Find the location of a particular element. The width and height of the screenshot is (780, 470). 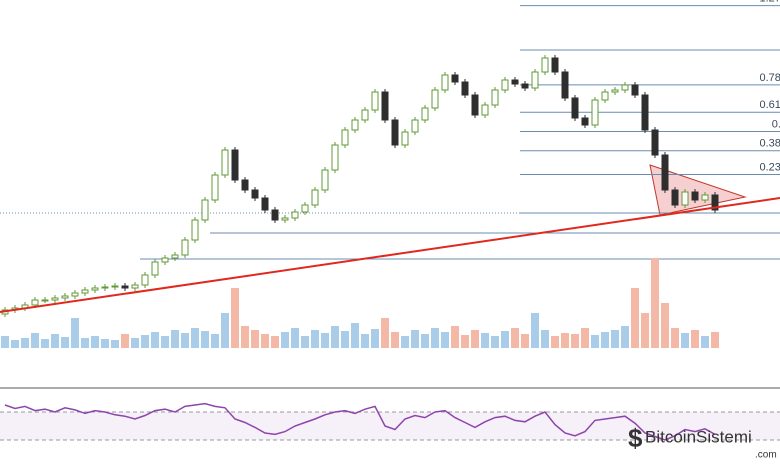

fib-label: 0.382 is located at coordinates (769, 144).